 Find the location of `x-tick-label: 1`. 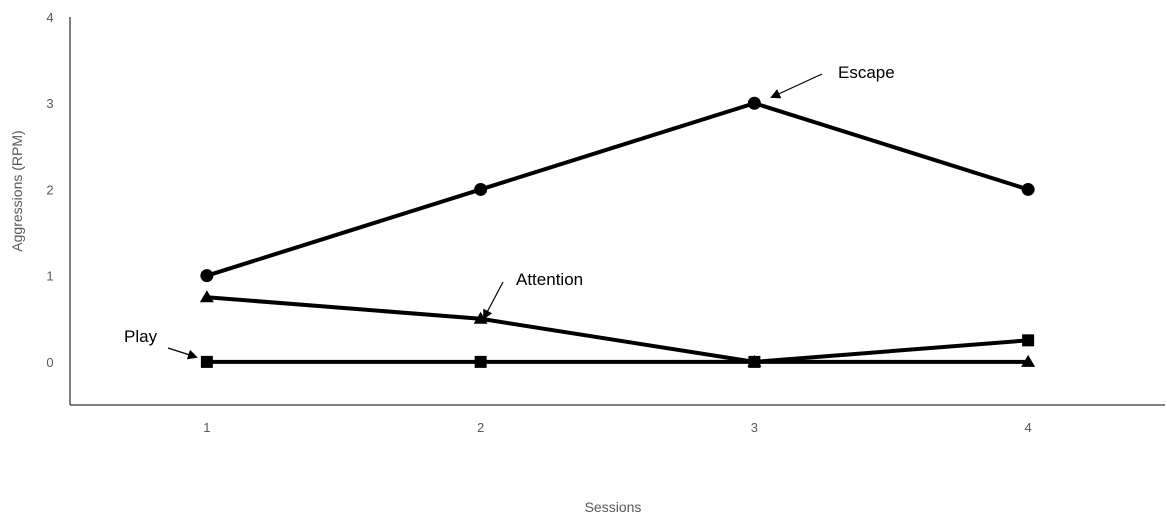

x-tick-label: 1 is located at coordinates (206, 427).